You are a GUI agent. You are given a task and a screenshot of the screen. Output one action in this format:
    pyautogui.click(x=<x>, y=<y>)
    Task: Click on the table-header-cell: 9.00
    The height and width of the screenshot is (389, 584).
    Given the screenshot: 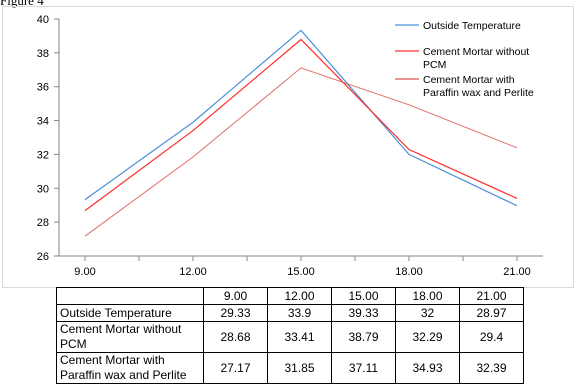 What is the action you would take?
    pyautogui.click(x=235, y=296)
    